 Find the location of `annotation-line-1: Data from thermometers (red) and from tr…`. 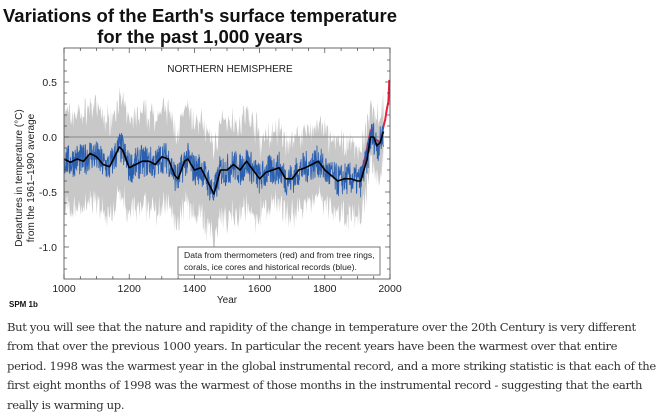

annotation-line-1: Data from thermometers (red) and from tr… is located at coordinates (279, 255).